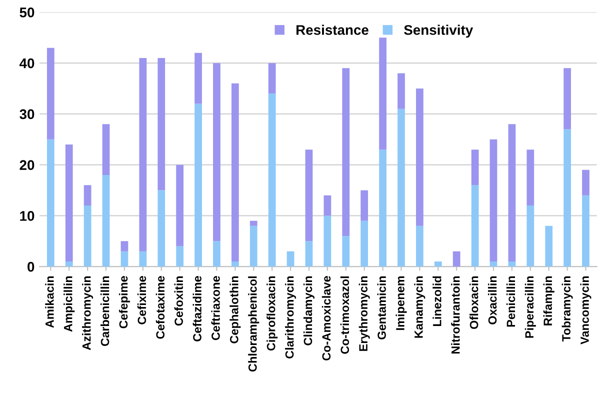 The image size is (609, 407). Describe the element at coordinates (27, 114) in the screenshot. I see `y-tick-label: 30` at that location.